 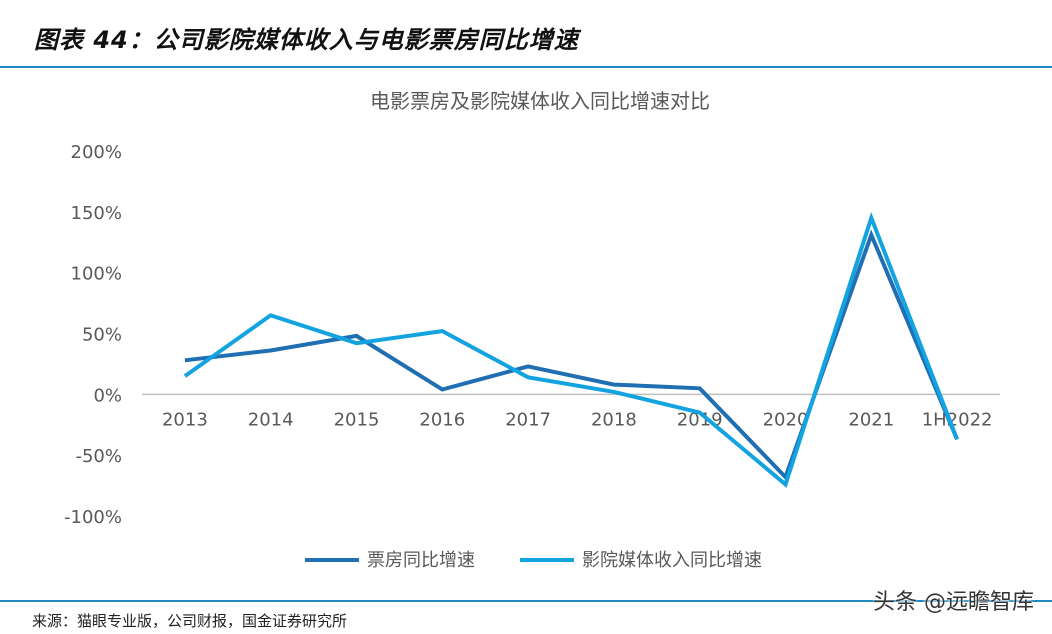 What do you see at coordinates (96, 152) in the screenshot?
I see `y-tick-label: 200%` at bounding box center [96, 152].